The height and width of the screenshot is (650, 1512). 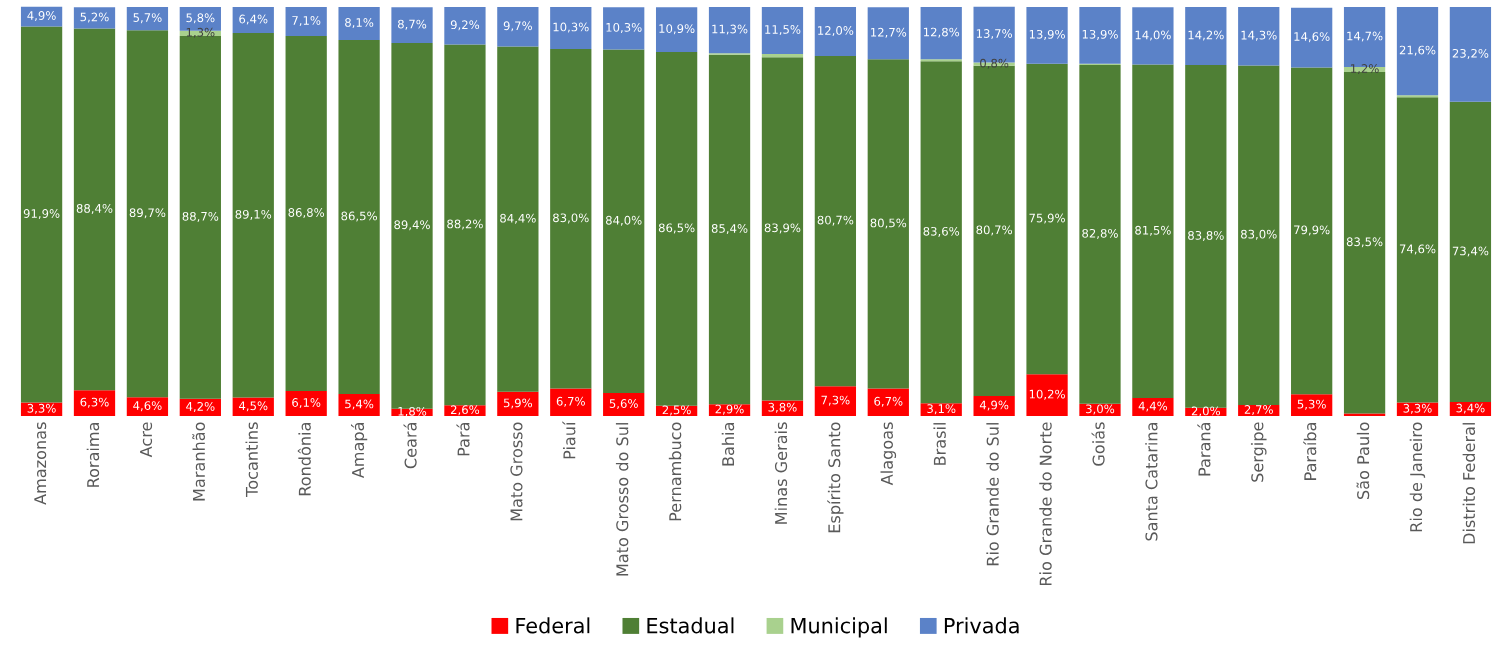 I want to click on x-tick-label: Pará, so click(x=463, y=439).